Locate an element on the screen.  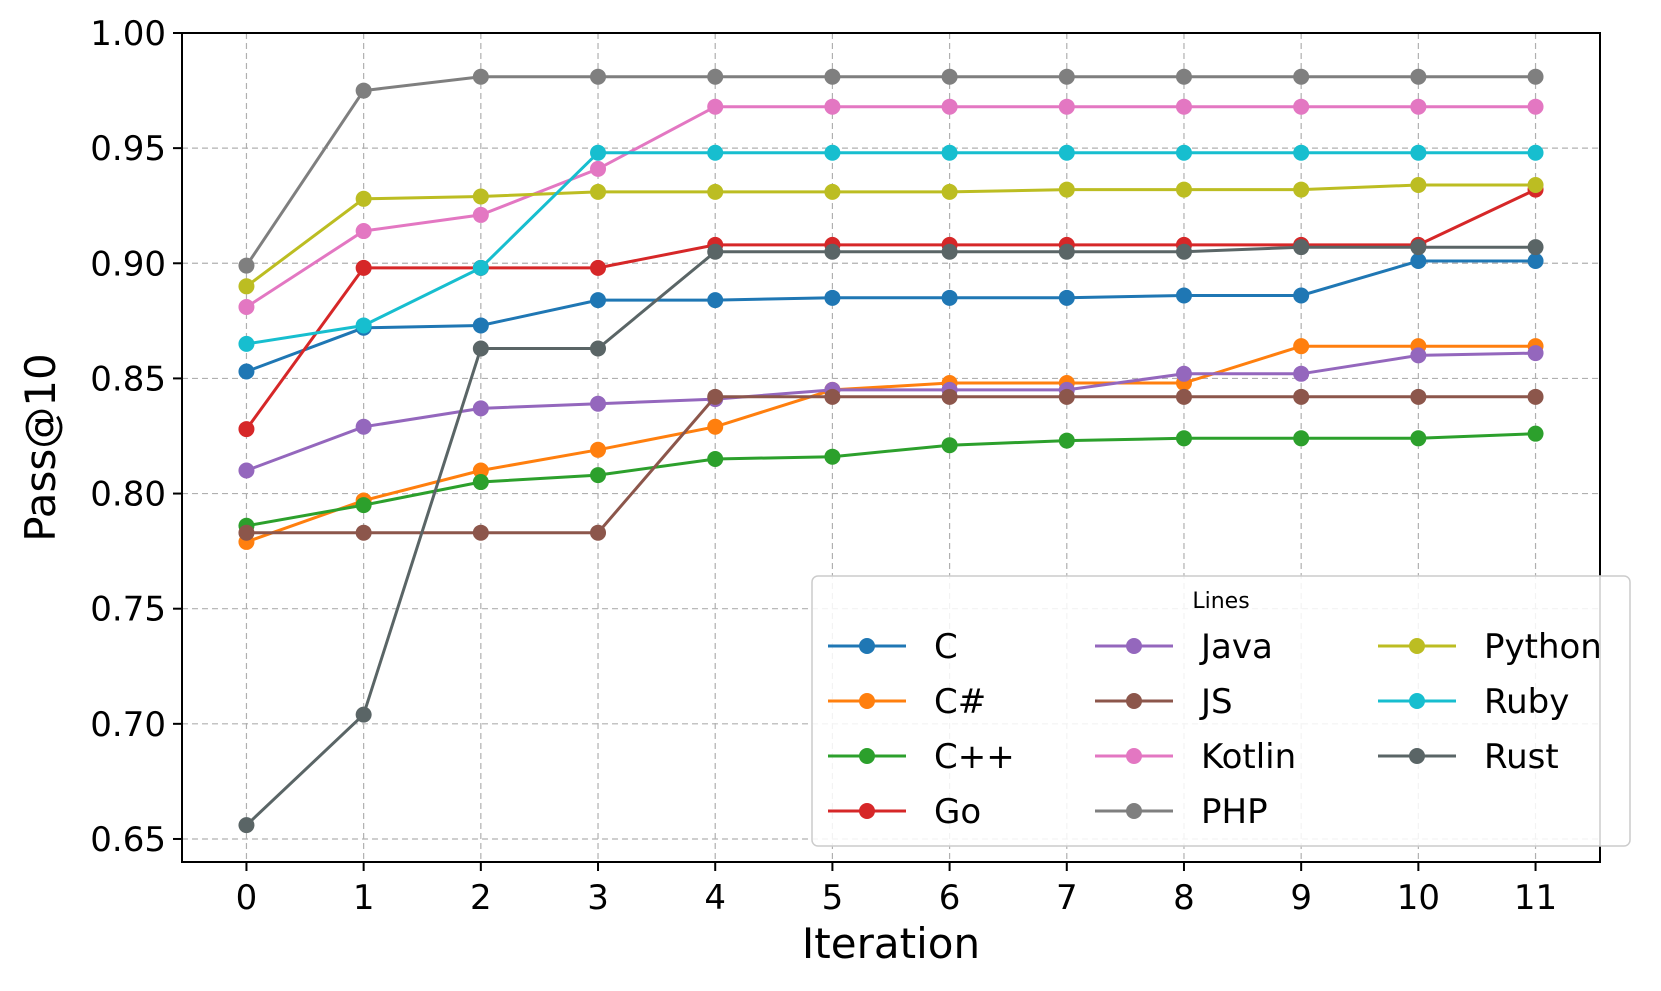
y-tick-label: 0.85 is located at coordinates (128, 379).